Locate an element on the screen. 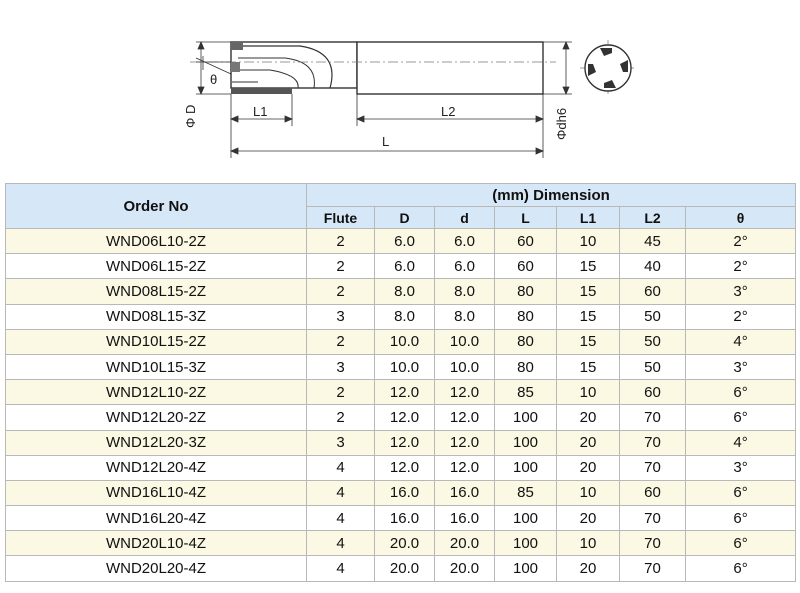 This screenshot has height=593, width=800. l2-label: L2 is located at coordinates (448, 111).